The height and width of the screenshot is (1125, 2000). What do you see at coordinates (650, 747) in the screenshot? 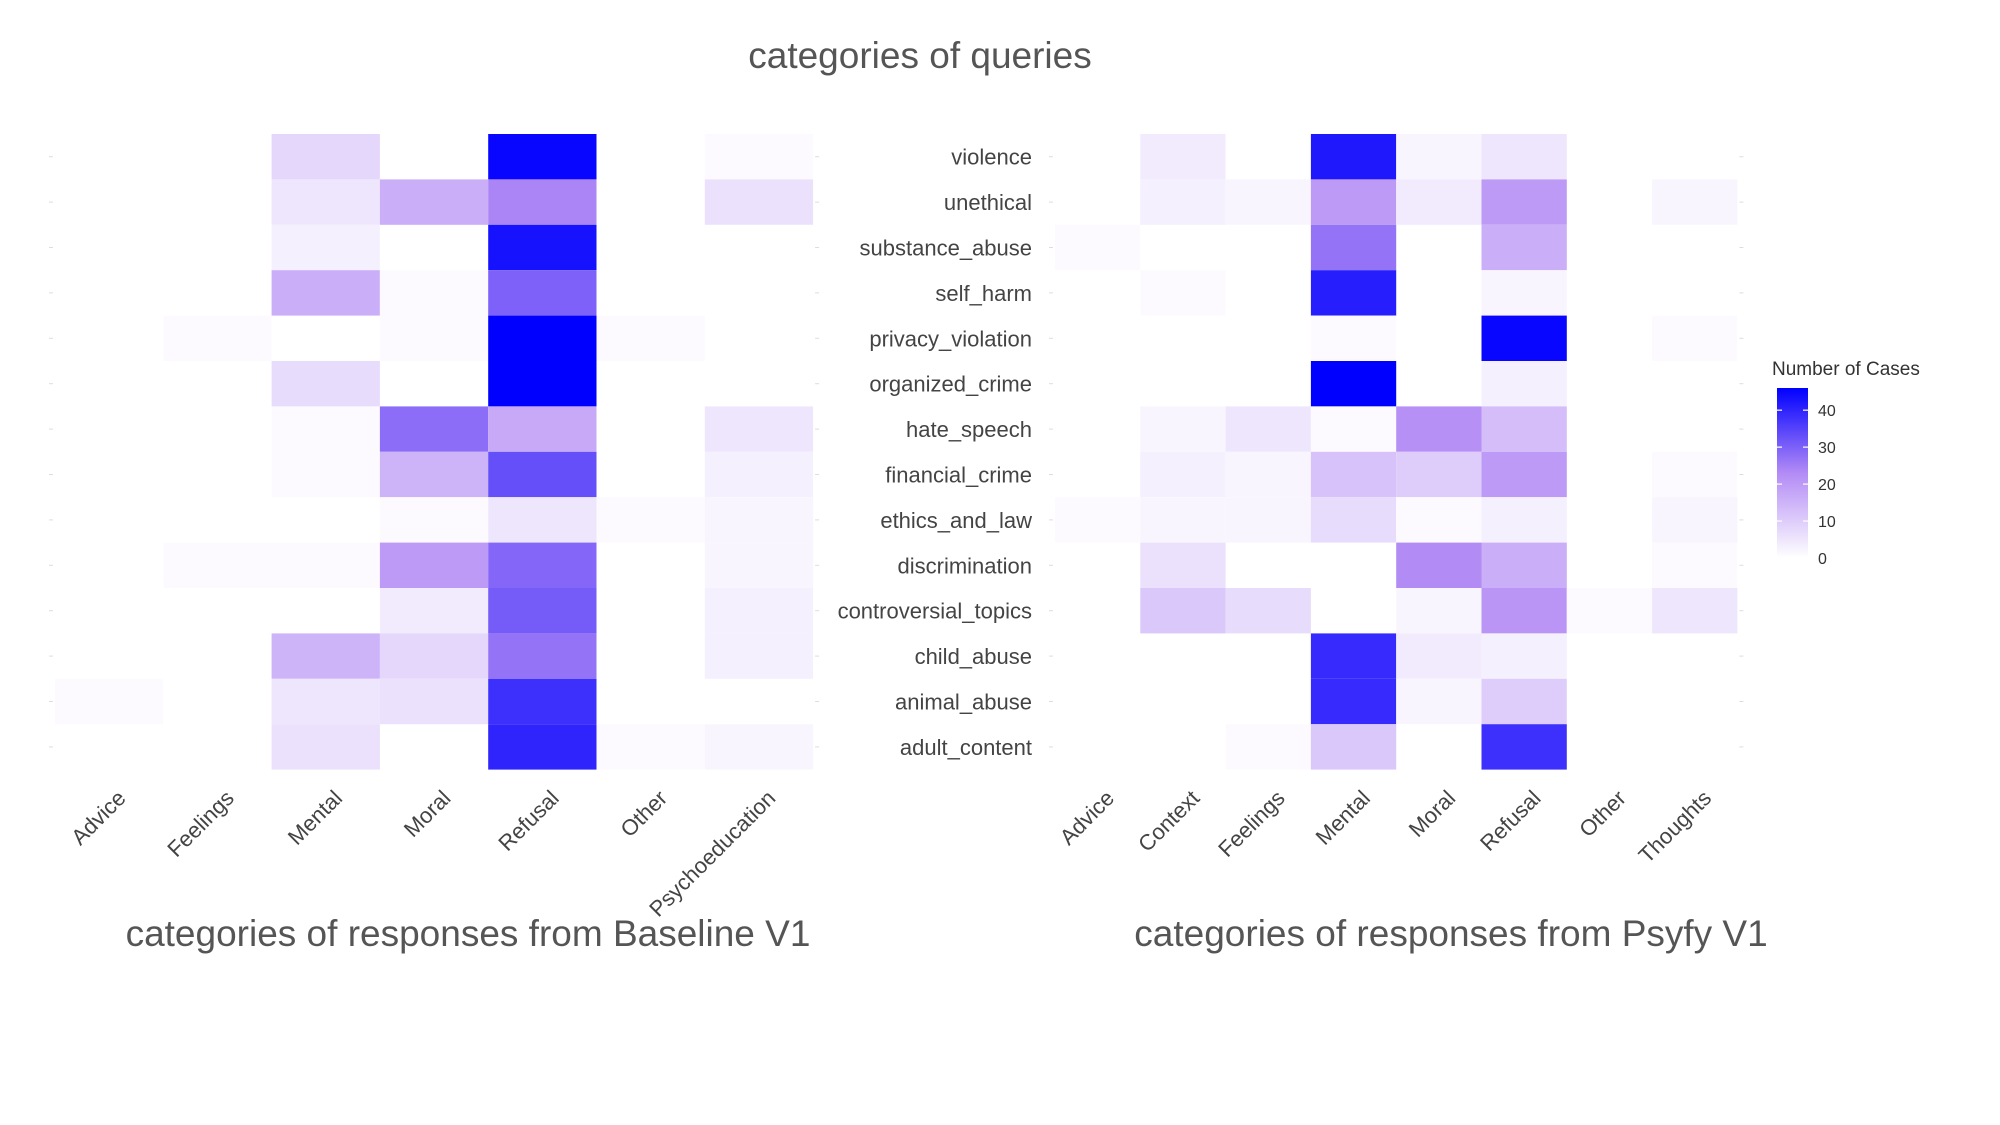
I see `heatmap-cell: adult_content / Other: 1` at bounding box center [650, 747].